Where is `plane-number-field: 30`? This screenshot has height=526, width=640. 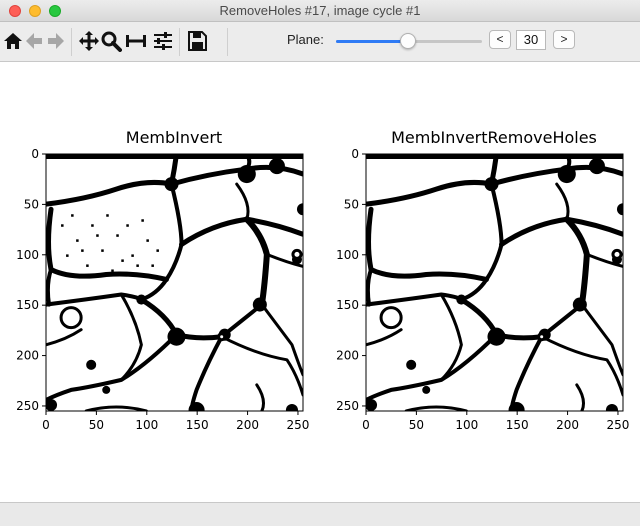 plane-number-field: 30 is located at coordinates (531, 40).